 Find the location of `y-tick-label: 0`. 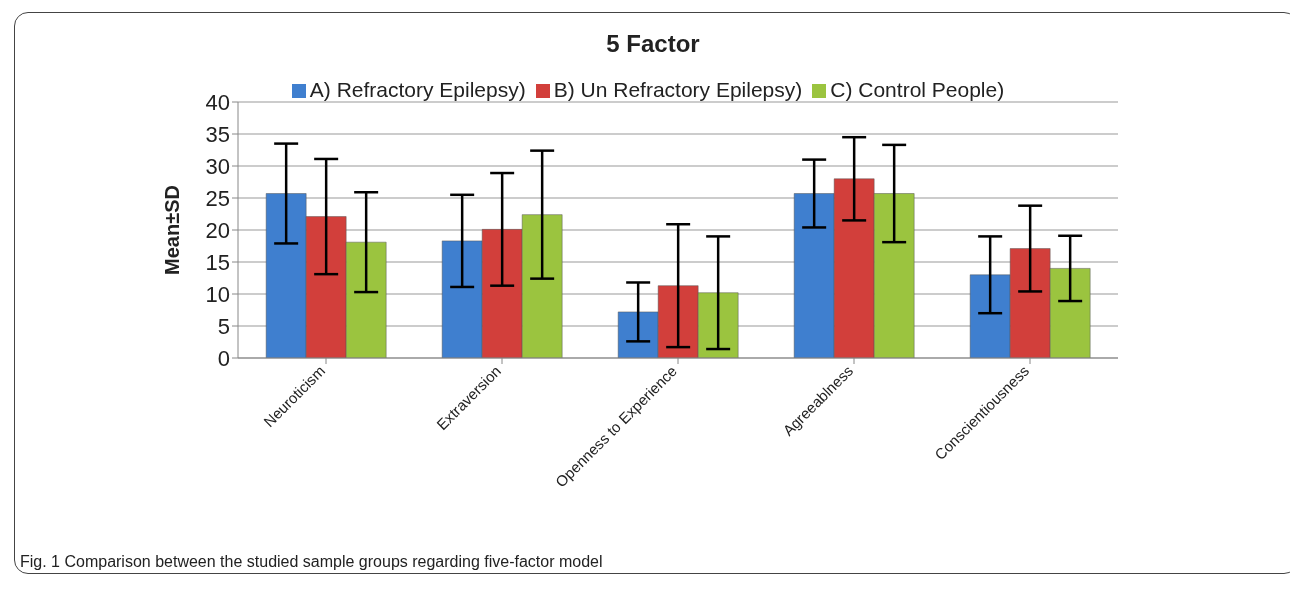

y-tick-label: 0 is located at coordinates (223, 358).